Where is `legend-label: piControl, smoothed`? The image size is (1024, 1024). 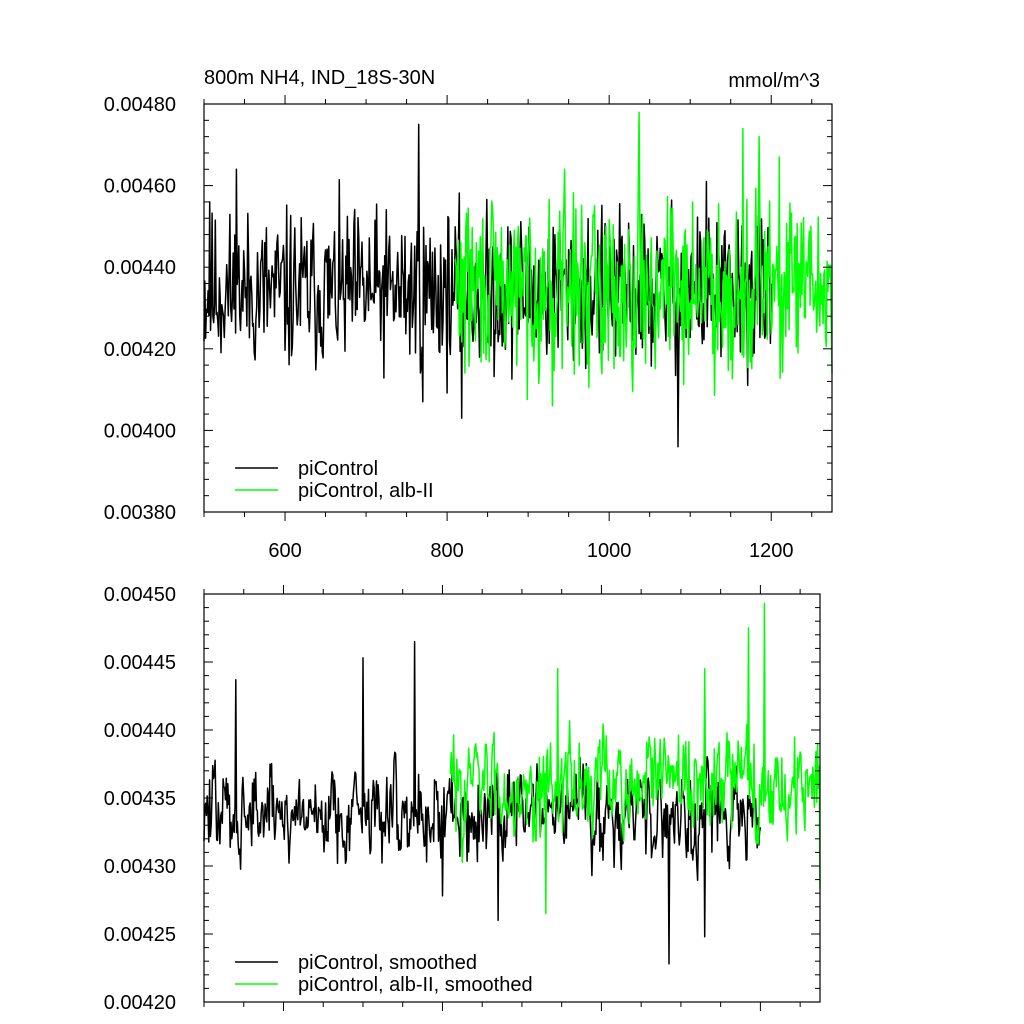
legend-label: piControl, smoothed is located at coordinates (387, 963).